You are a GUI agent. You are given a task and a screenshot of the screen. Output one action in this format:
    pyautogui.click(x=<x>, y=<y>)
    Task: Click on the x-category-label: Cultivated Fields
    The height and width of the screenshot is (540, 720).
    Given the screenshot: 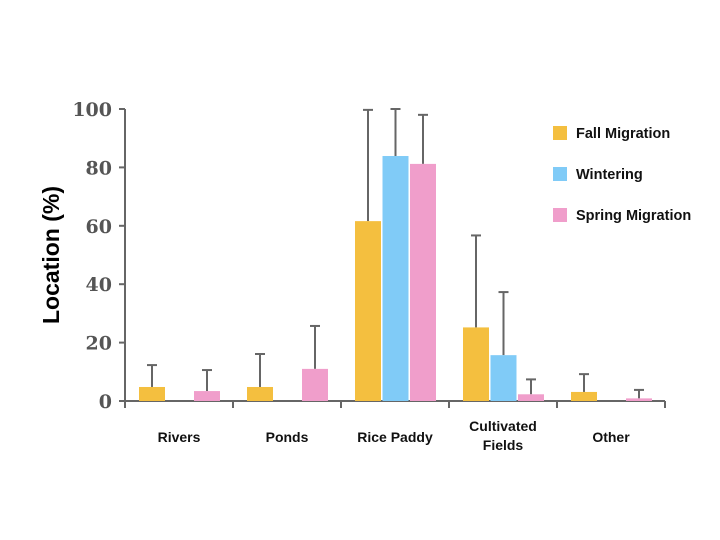 What is the action you would take?
    pyautogui.click(x=503, y=435)
    